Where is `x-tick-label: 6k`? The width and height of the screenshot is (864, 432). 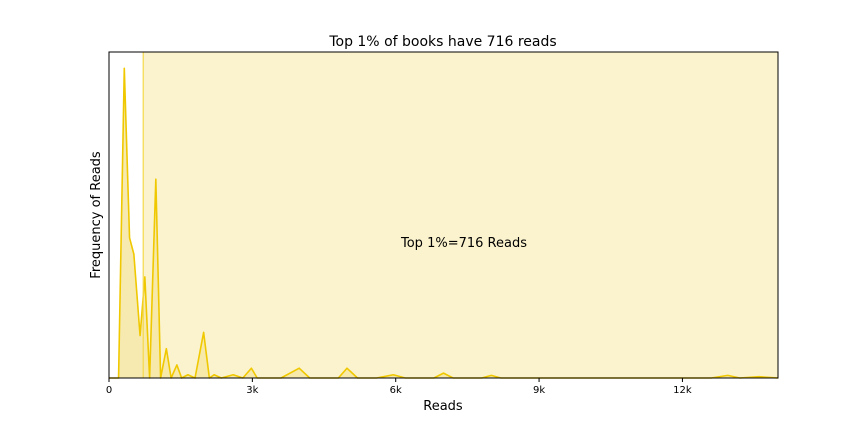 x-tick-label: 6k is located at coordinates (396, 390).